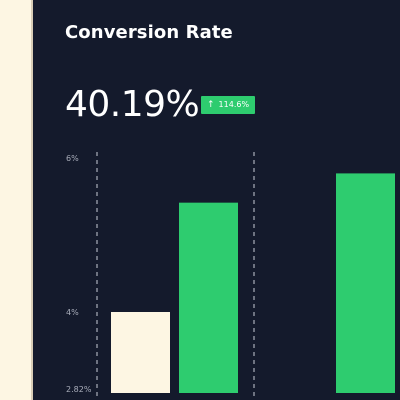 The height and width of the screenshot is (400, 400). I want to click on conversion-rate-value: 40.19%, so click(132, 104).